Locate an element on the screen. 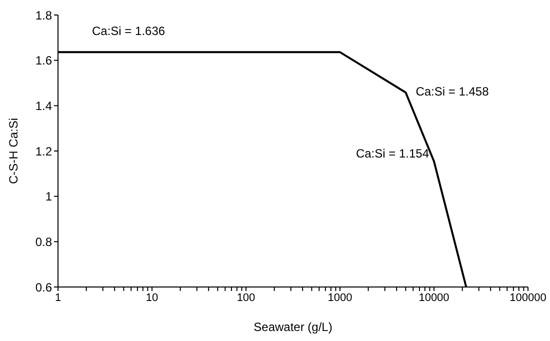 The height and width of the screenshot is (341, 550). annotation: Ca:Si = 1.636 is located at coordinates (129, 31).